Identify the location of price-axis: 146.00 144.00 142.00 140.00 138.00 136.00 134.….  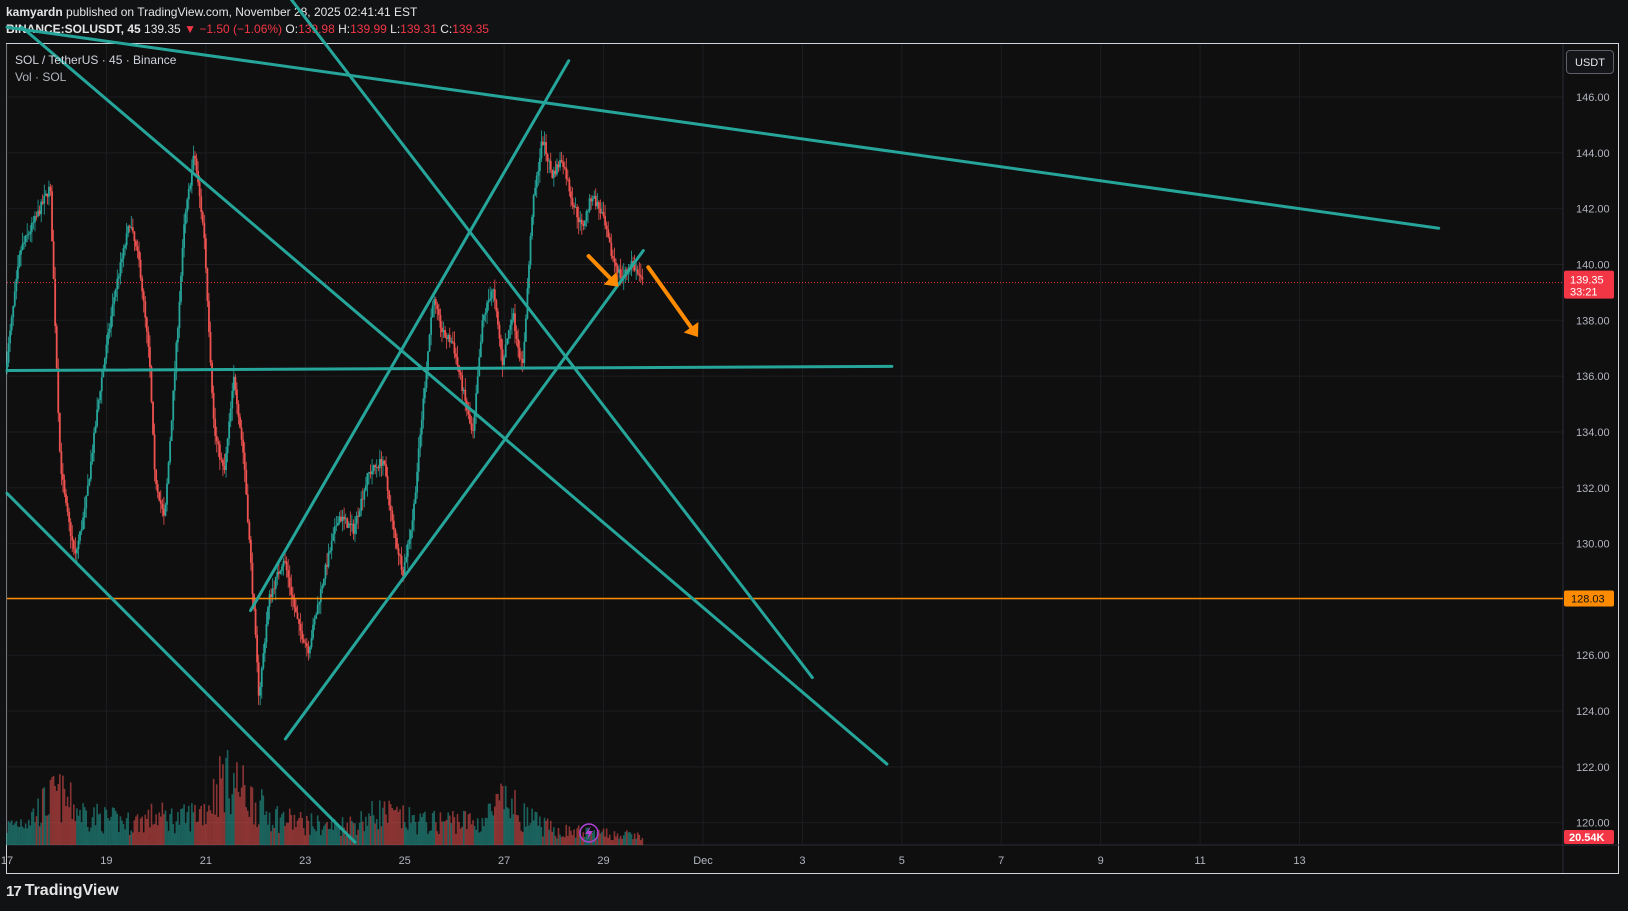
(1593, 461).